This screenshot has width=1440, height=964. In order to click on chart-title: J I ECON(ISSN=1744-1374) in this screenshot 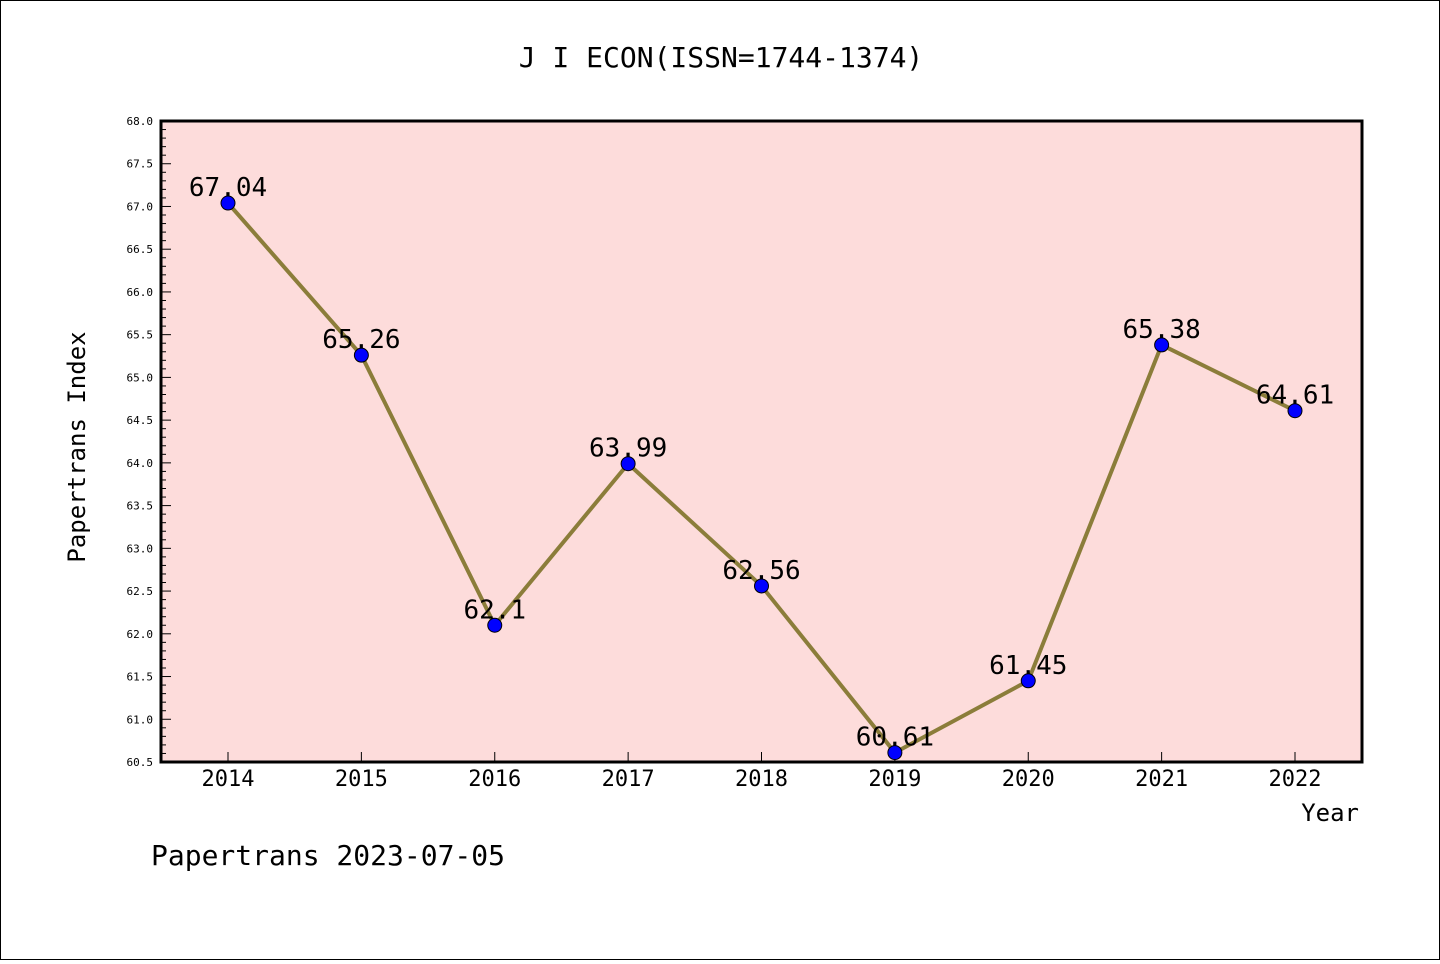, I will do `click(721, 57)`.